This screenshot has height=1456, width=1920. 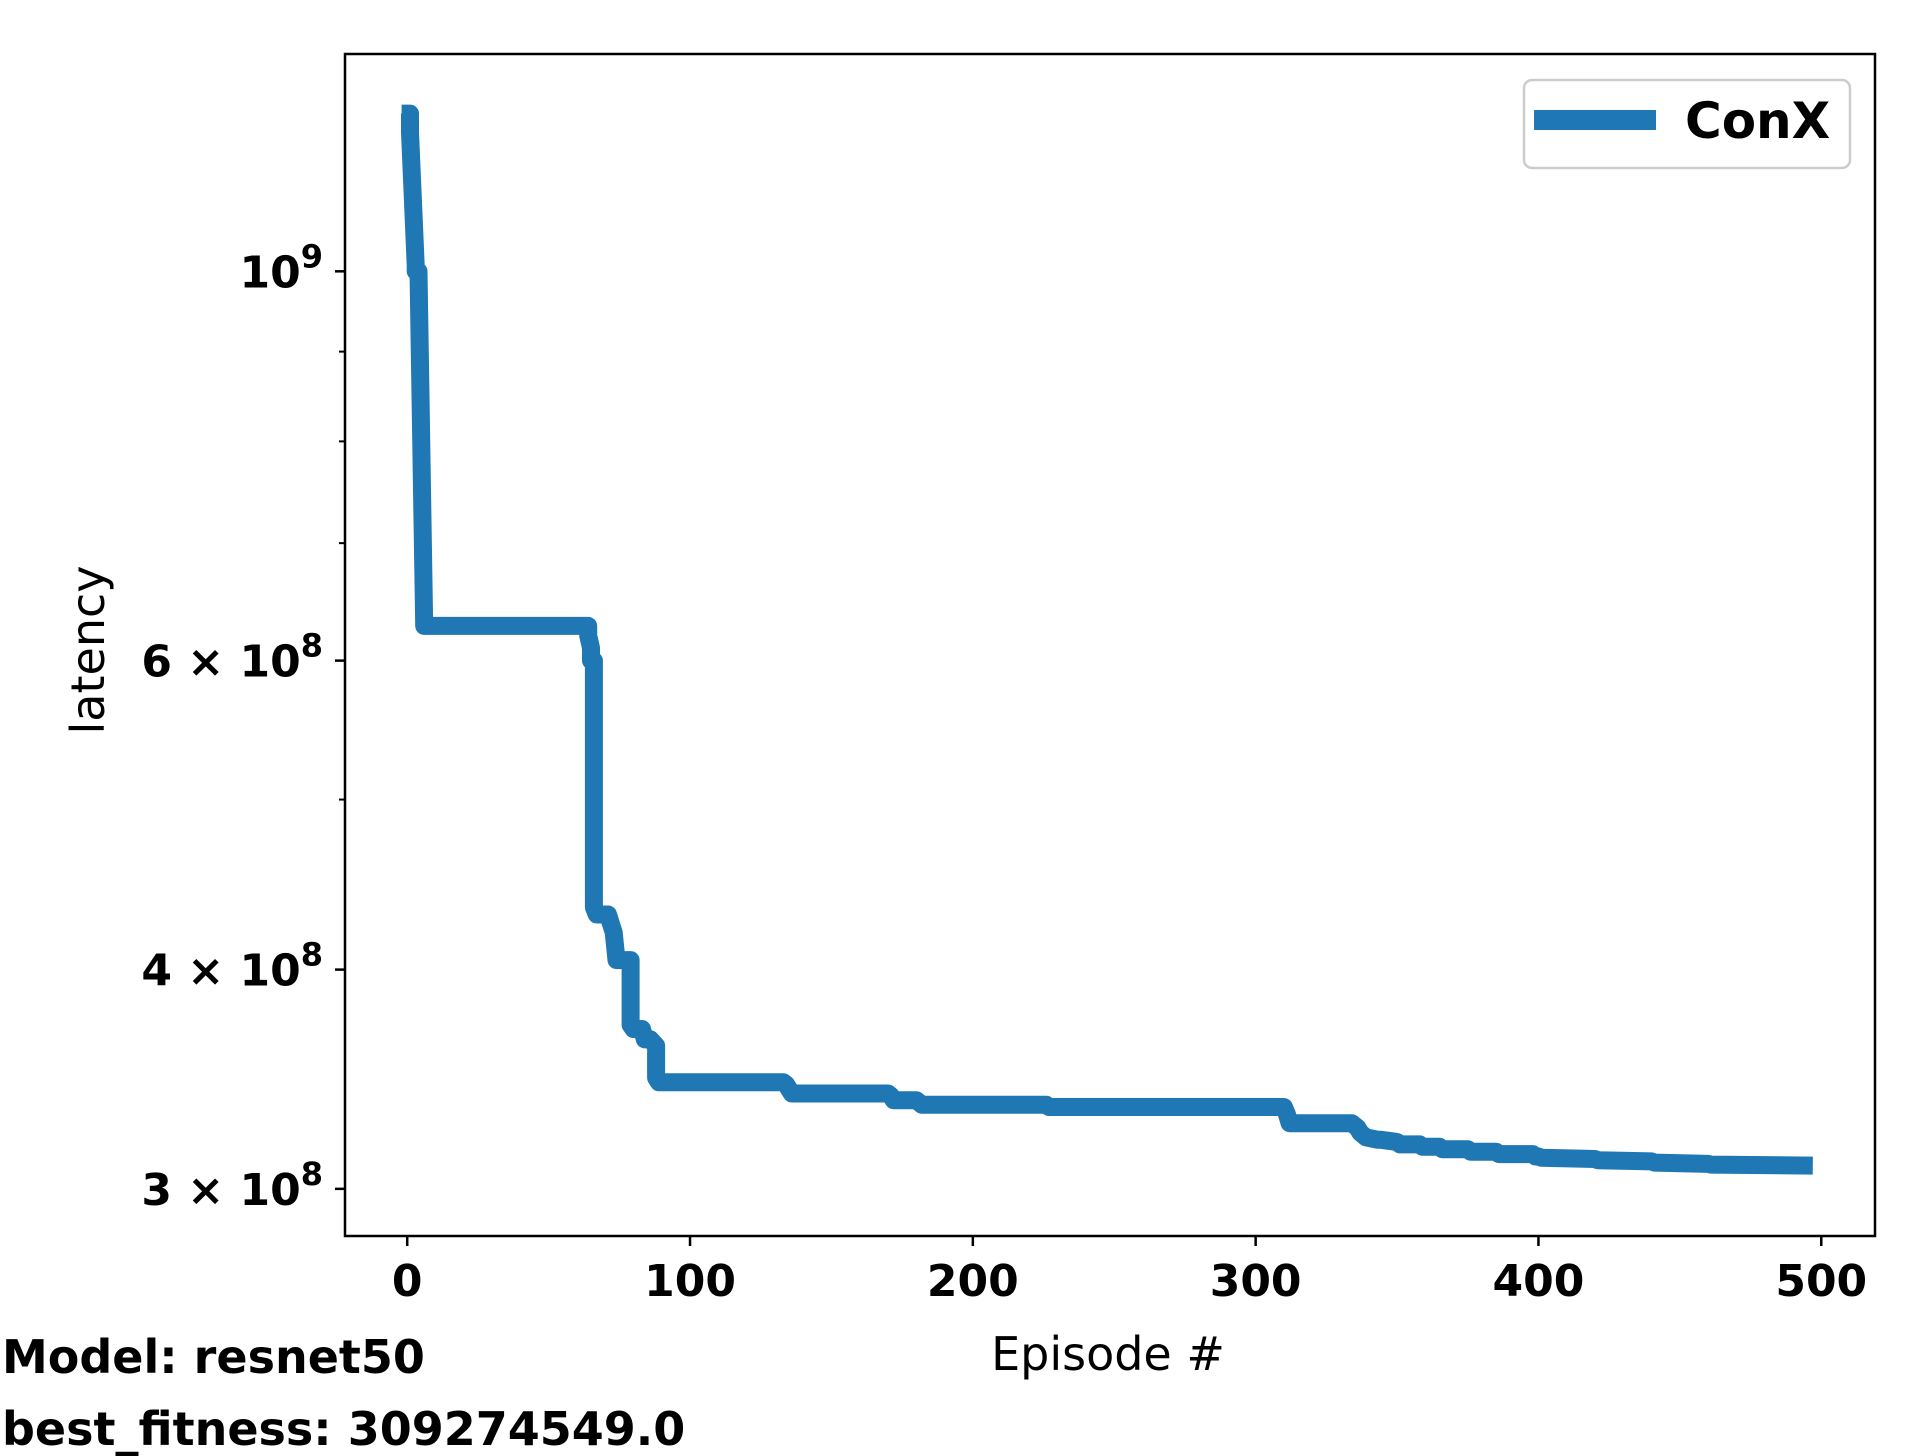 I want to click on best-fitness-label: best_fitness: 309274549.0, so click(x=344, y=1429).